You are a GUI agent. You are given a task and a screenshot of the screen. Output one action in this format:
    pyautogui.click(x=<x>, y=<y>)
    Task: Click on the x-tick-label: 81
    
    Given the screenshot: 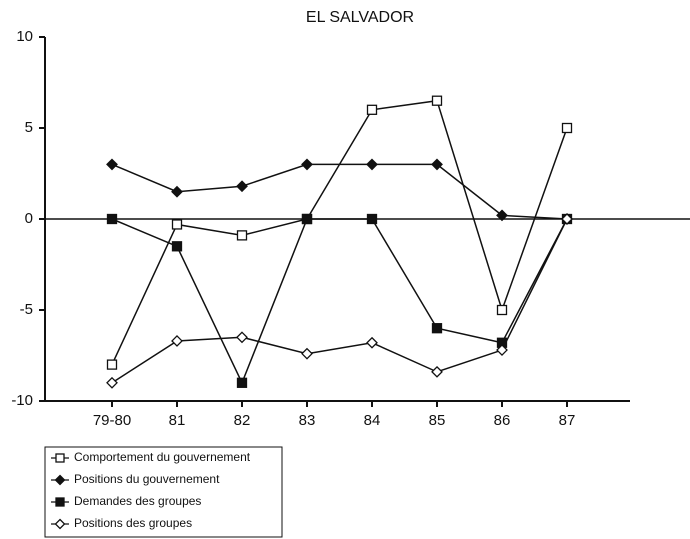 What is the action you would take?
    pyautogui.click(x=177, y=420)
    